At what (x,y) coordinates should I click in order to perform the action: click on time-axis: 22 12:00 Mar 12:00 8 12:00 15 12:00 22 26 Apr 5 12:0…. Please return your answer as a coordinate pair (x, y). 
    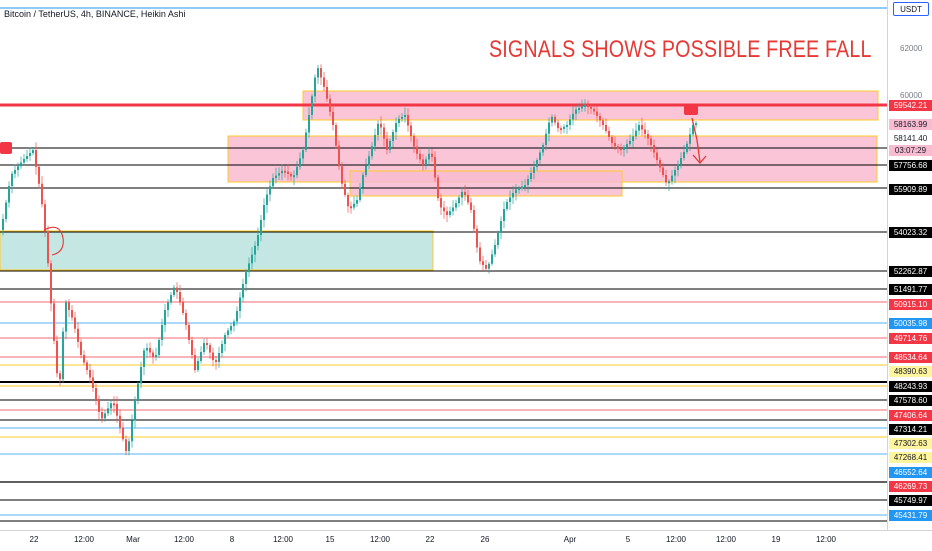
    Looking at the image, I should click on (466, 540).